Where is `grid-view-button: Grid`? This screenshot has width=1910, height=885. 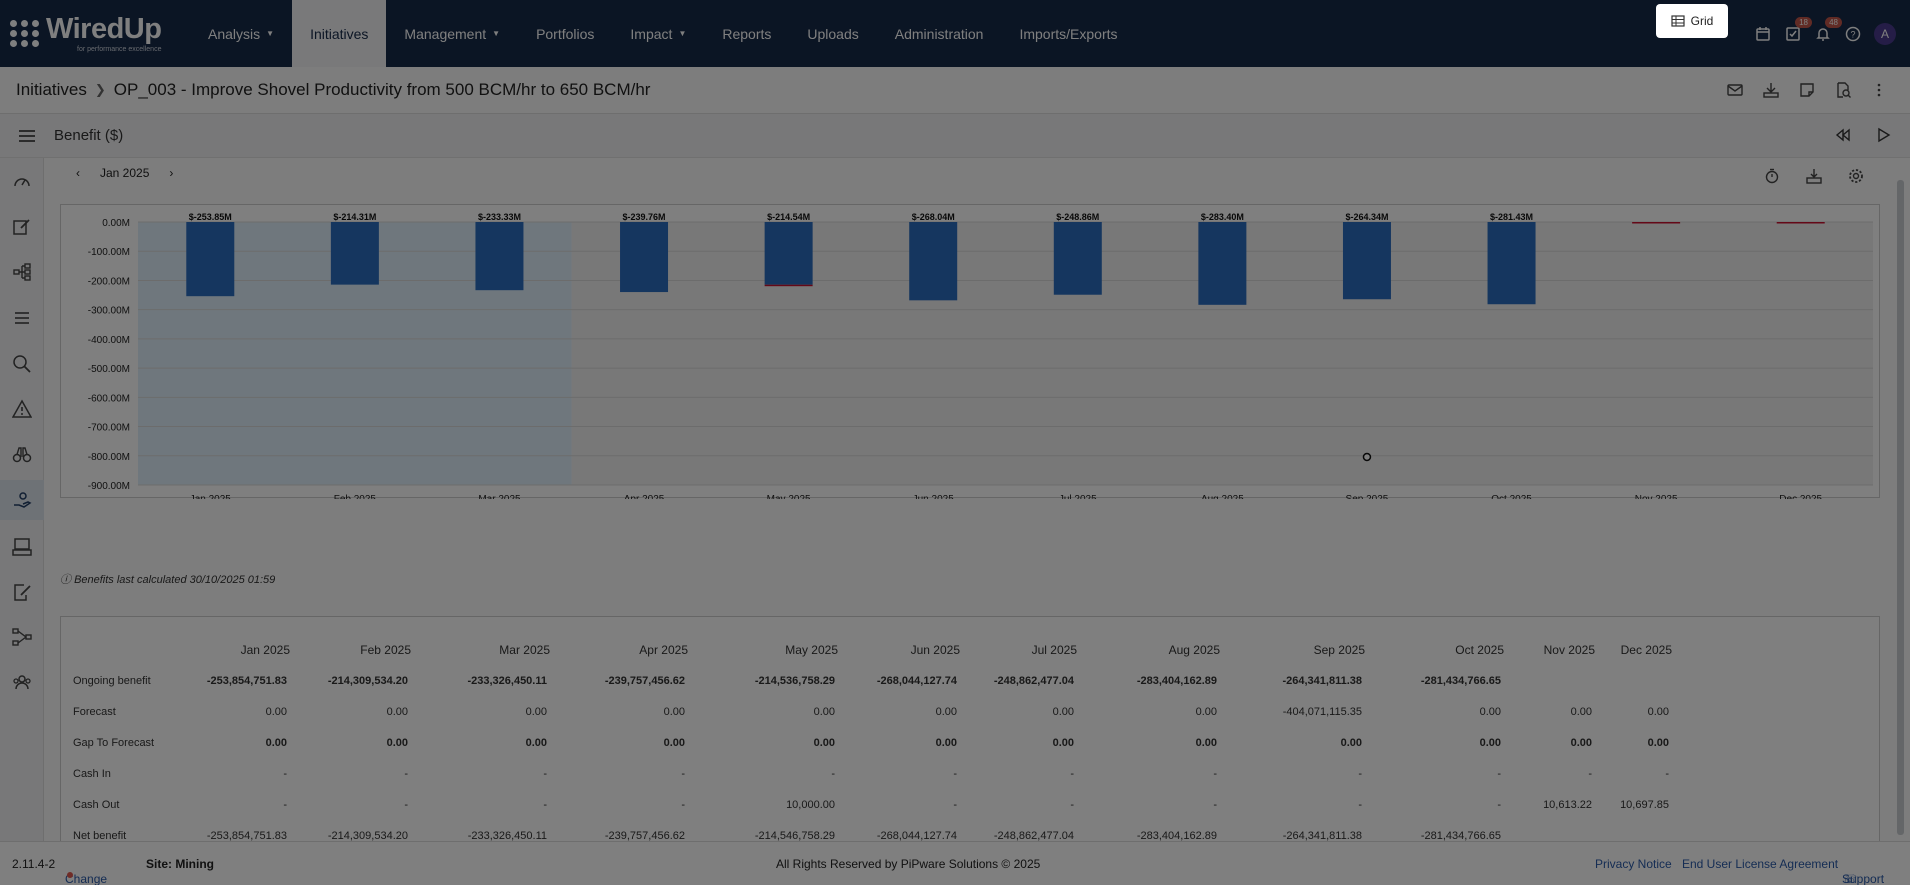 grid-view-button: Grid is located at coordinates (1692, 21).